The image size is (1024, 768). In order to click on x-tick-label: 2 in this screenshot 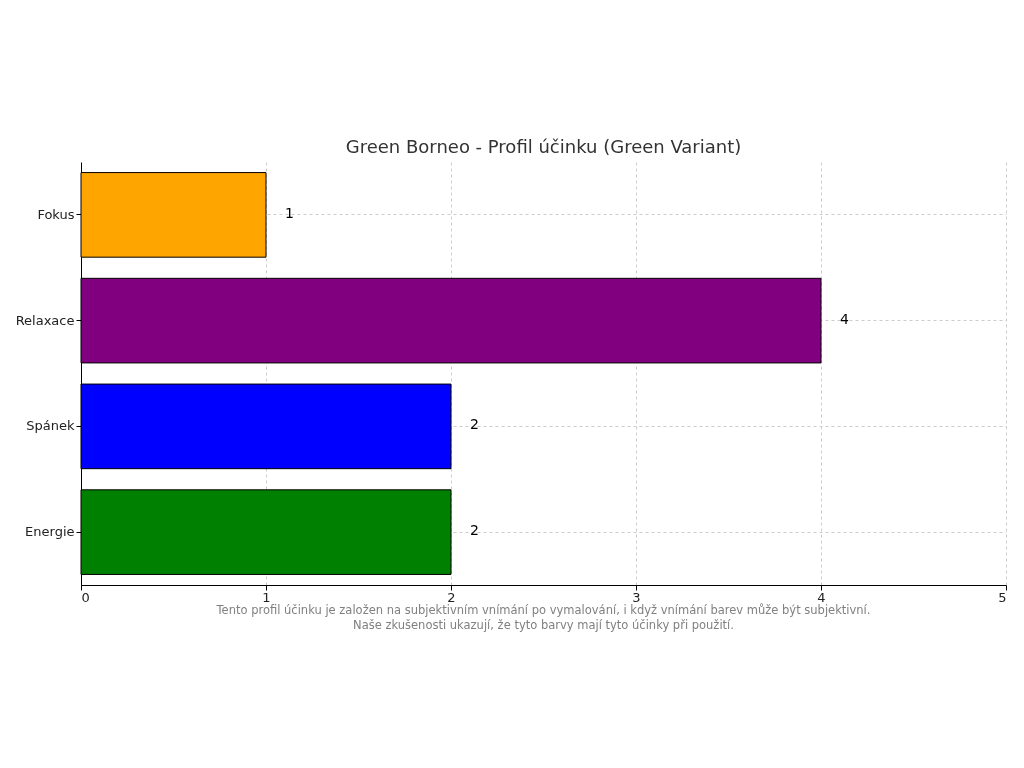, I will do `click(451, 597)`.